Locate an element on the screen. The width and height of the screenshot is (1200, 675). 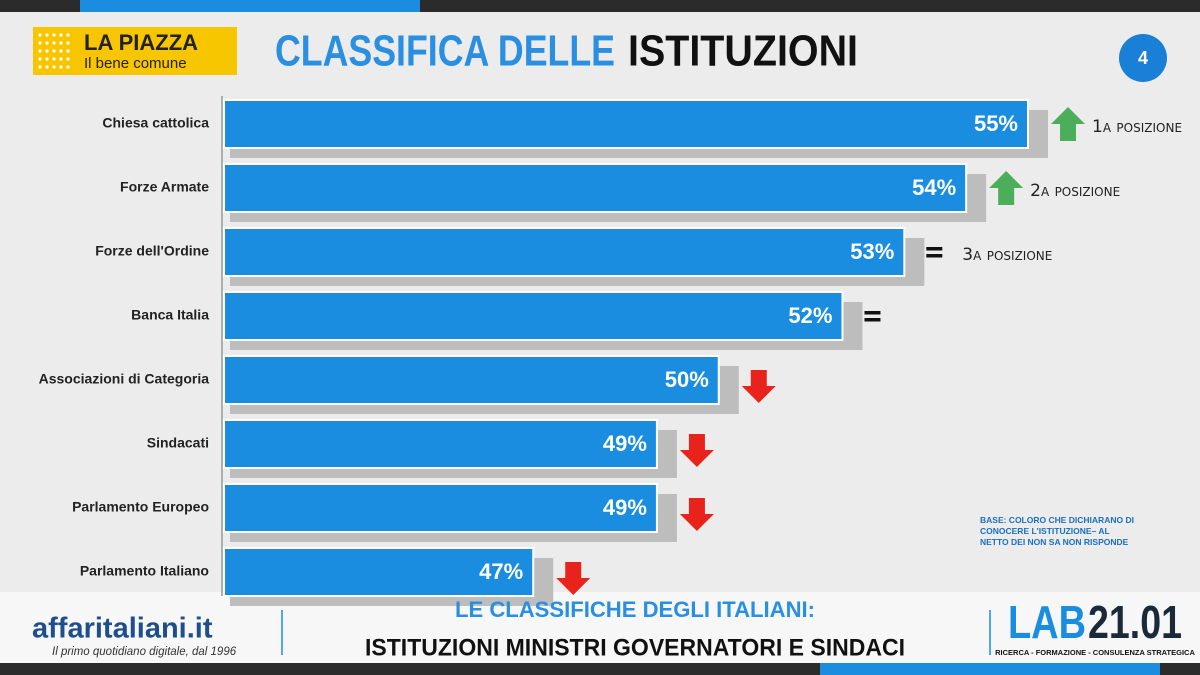
top-strip-accent is located at coordinates (250, 6).